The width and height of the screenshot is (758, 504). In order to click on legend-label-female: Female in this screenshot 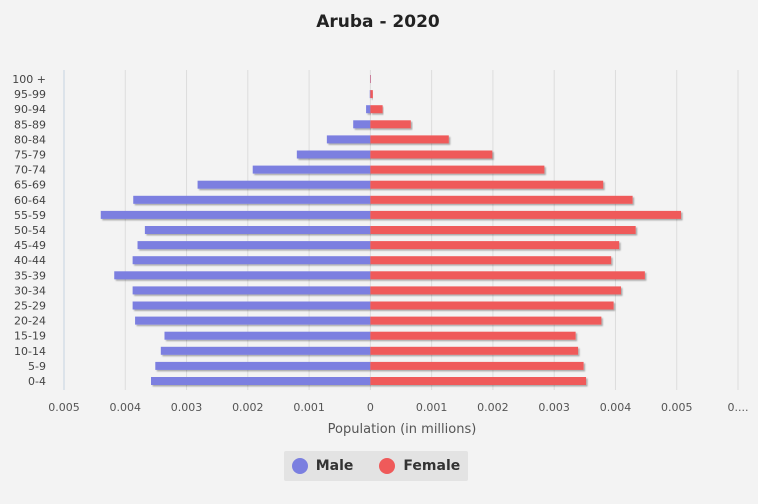, I will do `click(432, 466)`.